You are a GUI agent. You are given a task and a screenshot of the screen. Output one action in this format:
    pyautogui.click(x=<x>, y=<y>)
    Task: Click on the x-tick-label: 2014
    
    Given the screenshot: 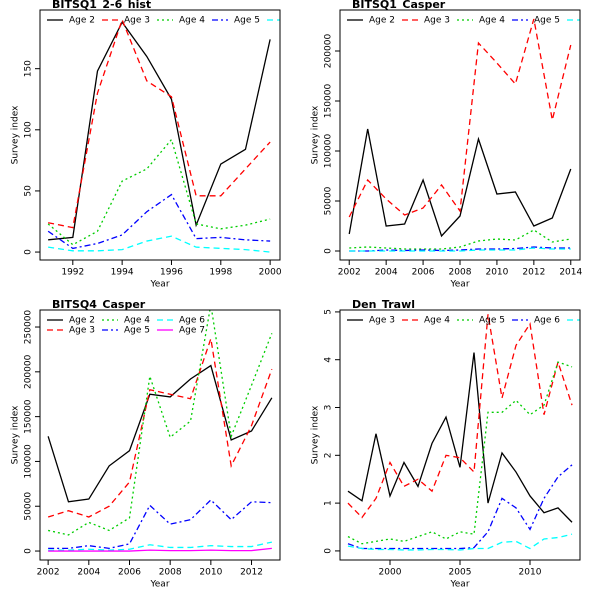 What is the action you would take?
    pyautogui.click(x=570, y=273)
    